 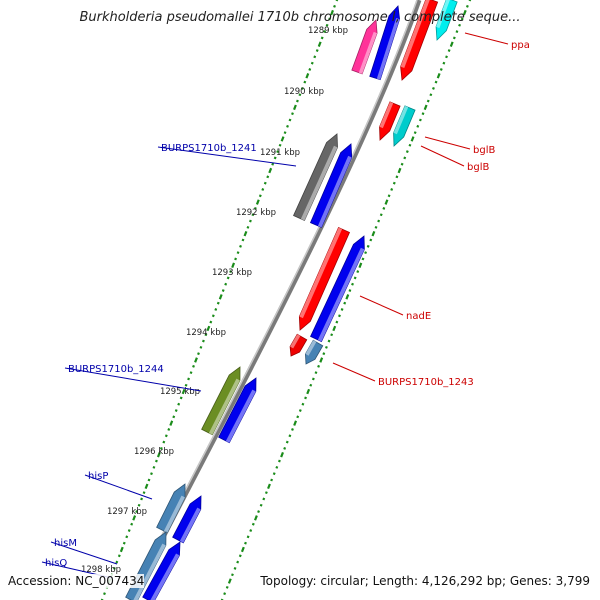 I want to click on forward-feature, so click(x=364, y=47).